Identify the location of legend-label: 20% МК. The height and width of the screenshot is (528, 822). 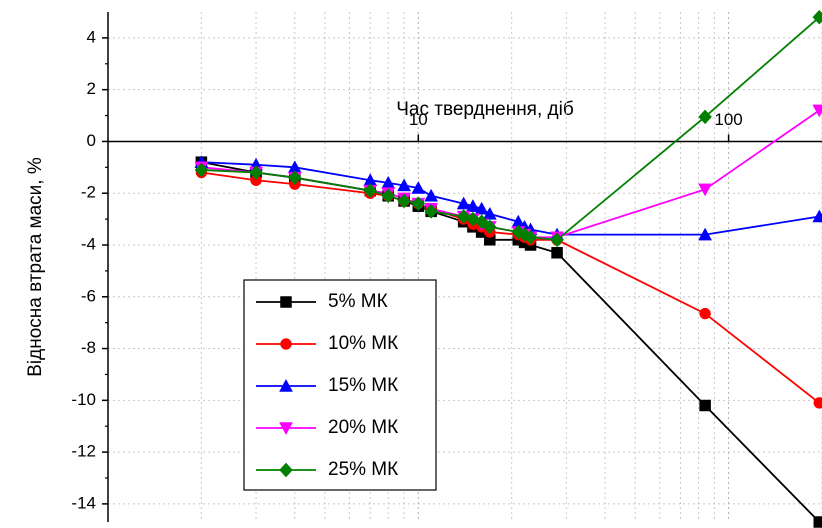
(363, 427).